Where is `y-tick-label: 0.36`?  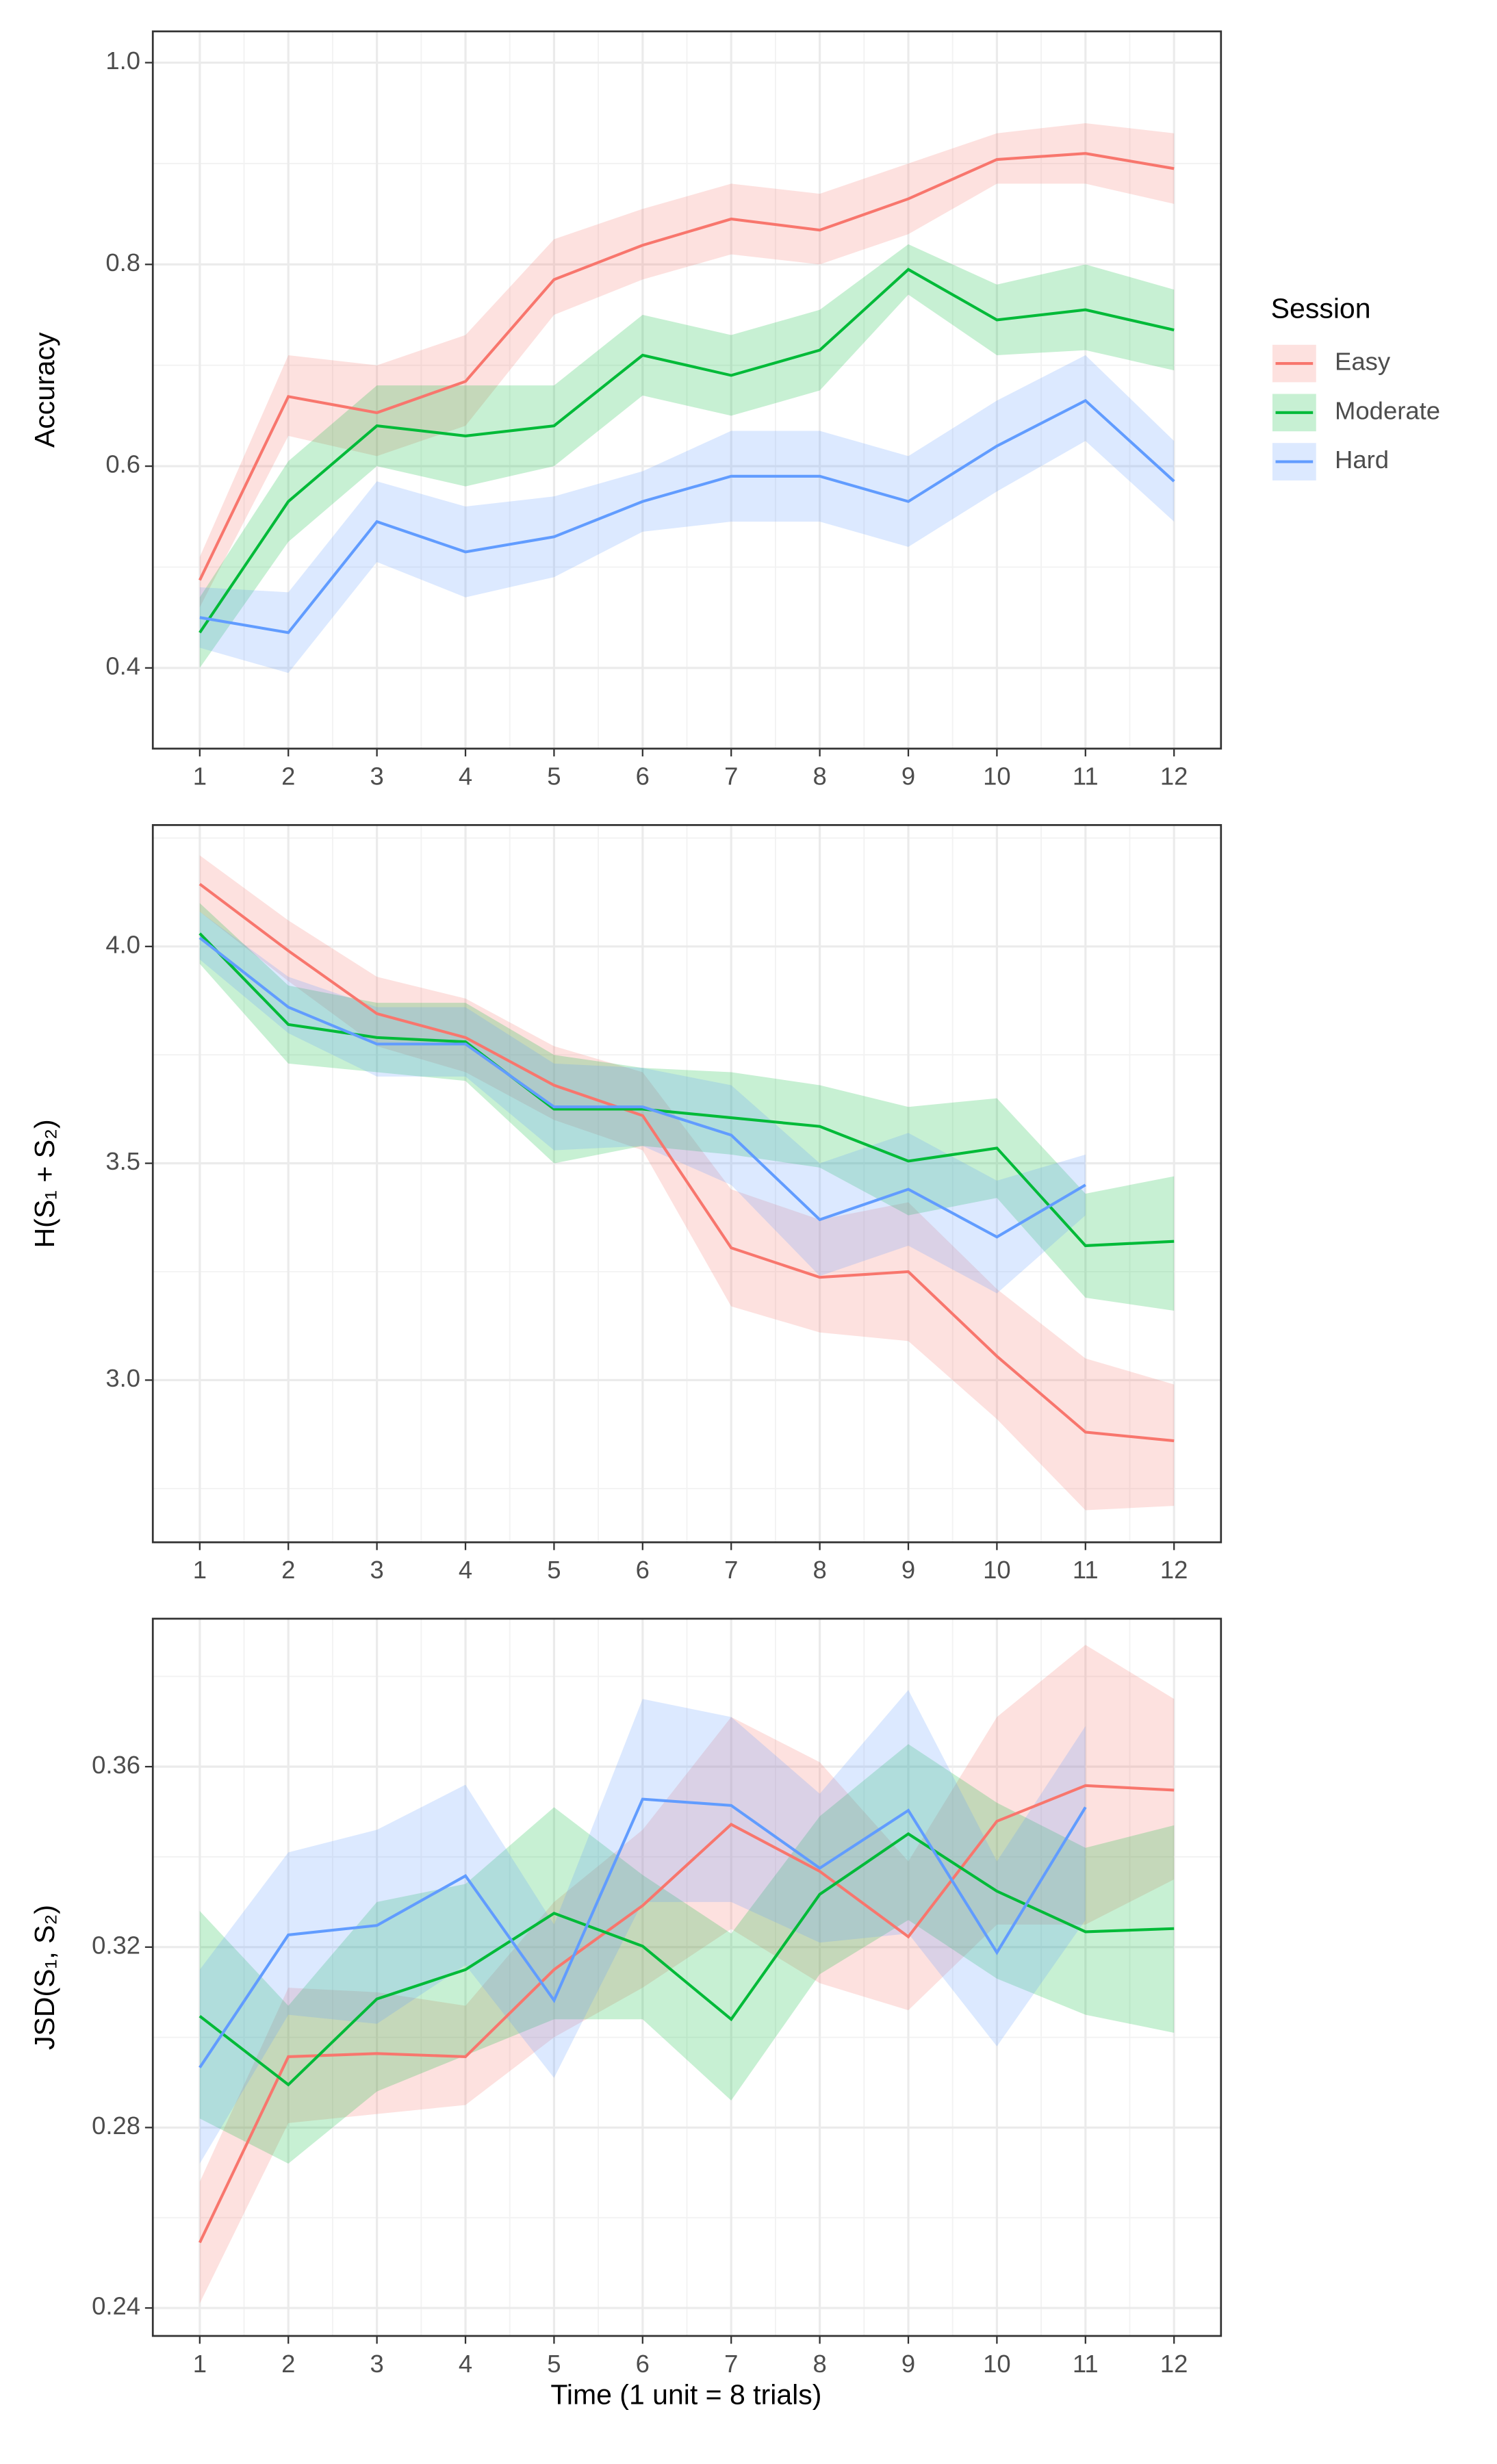 y-tick-label: 0.36 is located at coordinates (116, 1765).